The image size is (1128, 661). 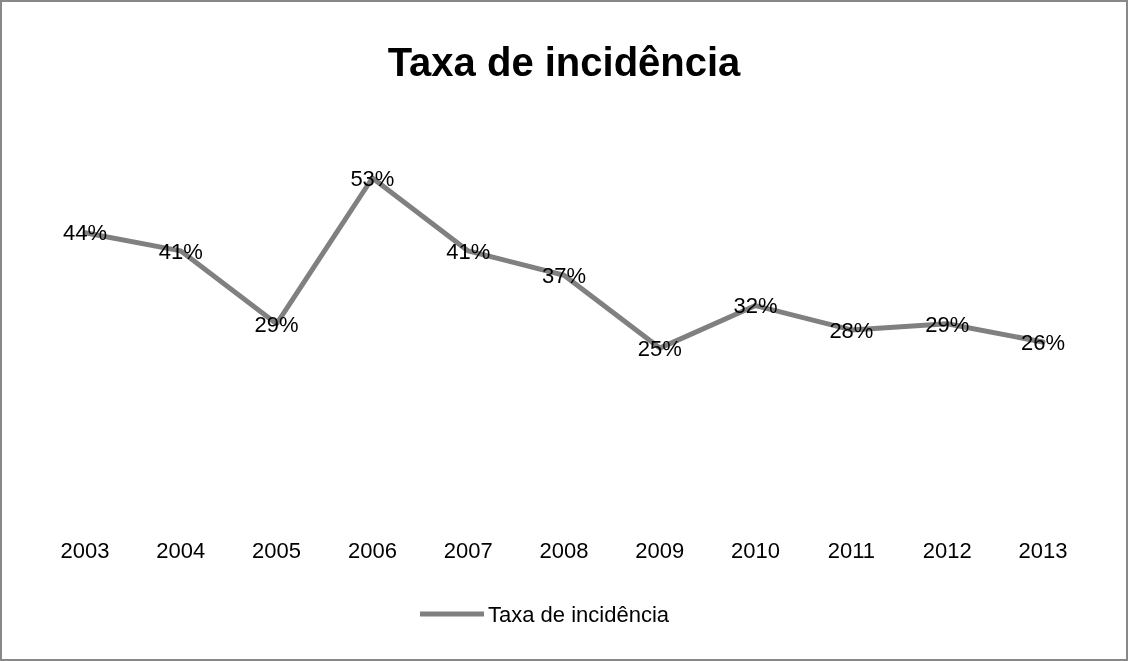 I want to click on x-tick-label: 2003, so click(x=85, y=550).